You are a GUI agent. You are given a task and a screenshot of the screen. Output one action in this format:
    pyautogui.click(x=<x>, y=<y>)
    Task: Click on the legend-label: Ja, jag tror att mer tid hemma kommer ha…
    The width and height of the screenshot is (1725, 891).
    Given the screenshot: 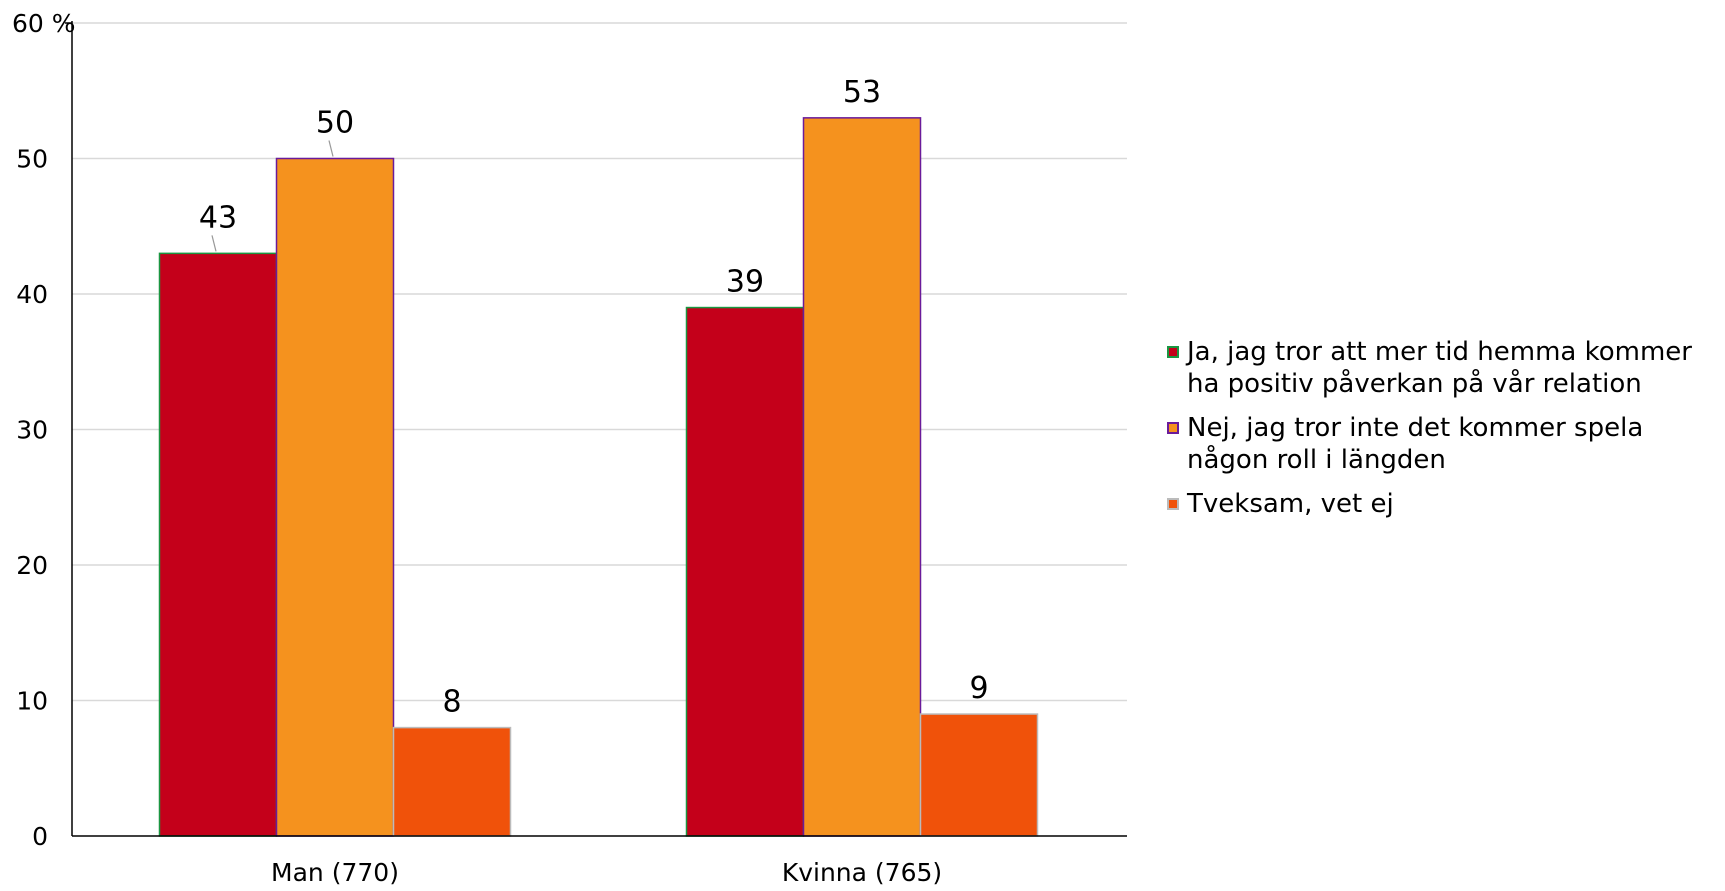 What is the action you would take?
    pyautogui.click(x=1439, y=368)
    